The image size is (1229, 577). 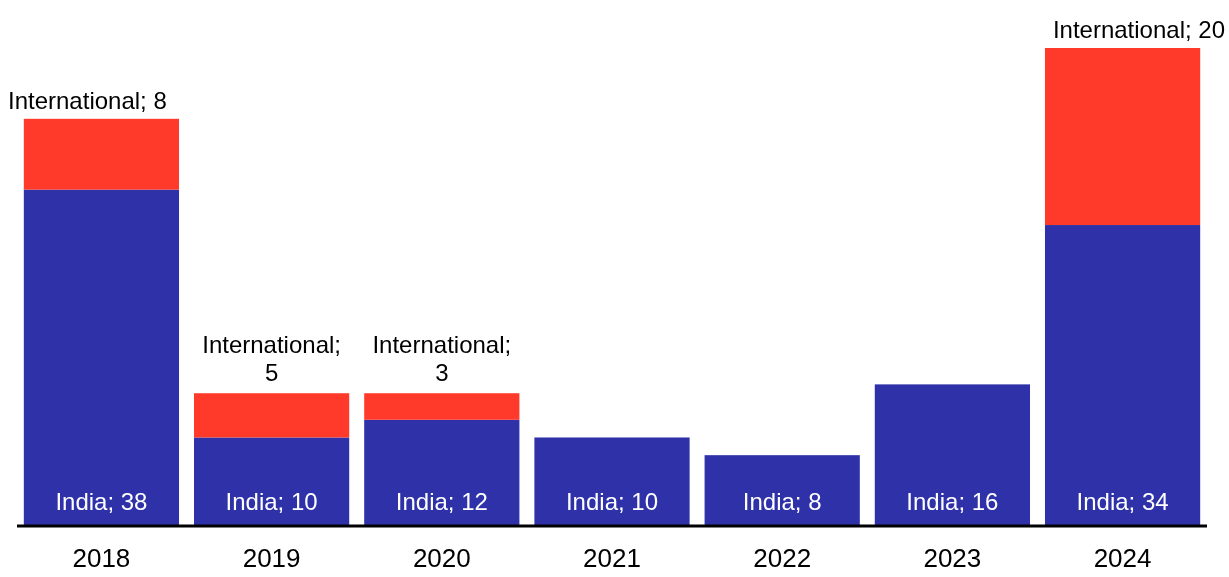 What do you see at coordinates (101, 558) in the screenshot?
I see `x-tick-label: 2018` at bounding box center [101, 558].